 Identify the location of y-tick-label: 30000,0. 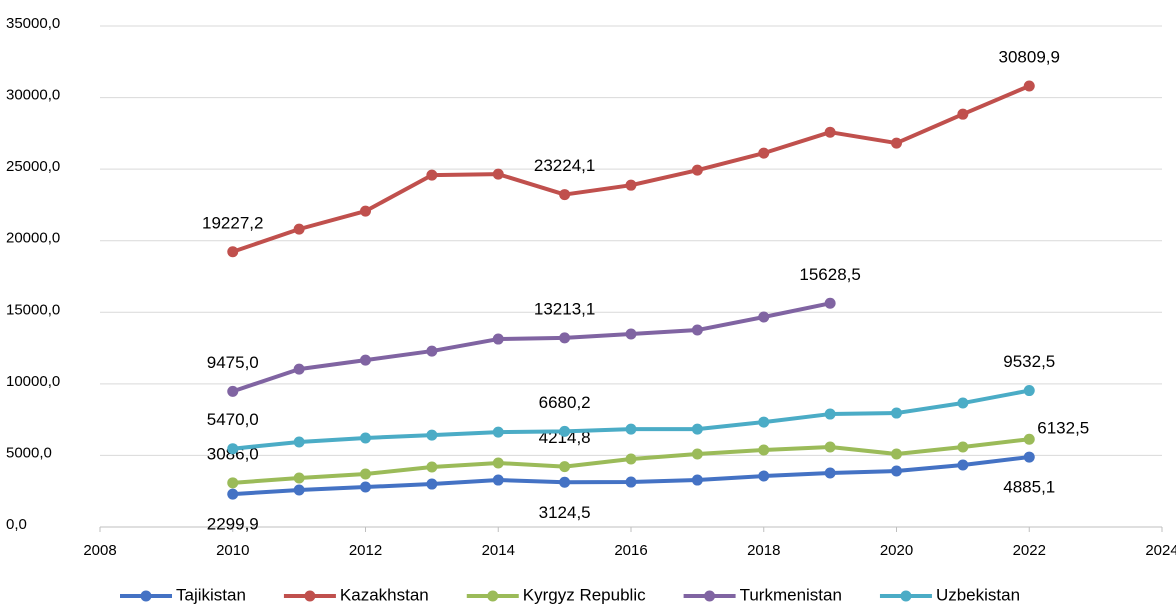
(33, 95).